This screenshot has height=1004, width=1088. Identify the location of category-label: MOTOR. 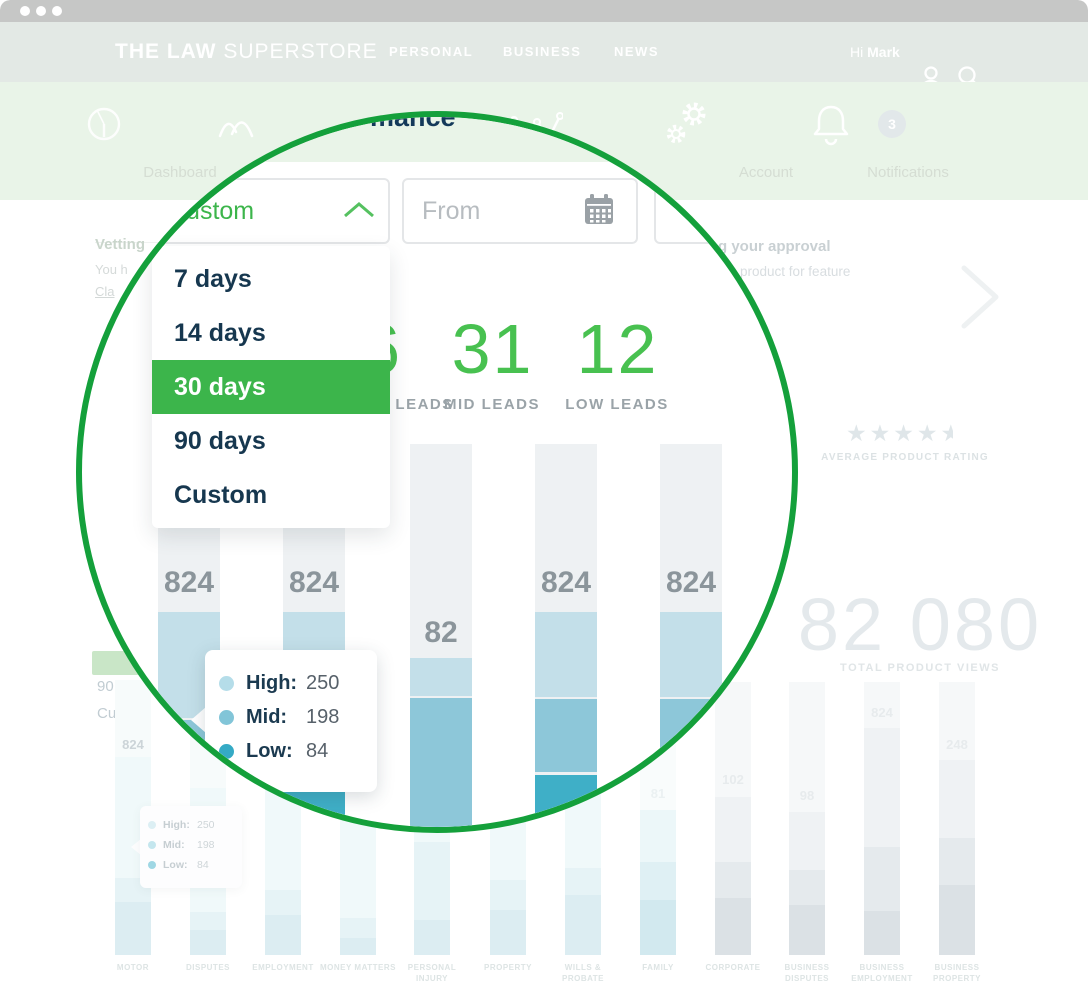
(133, 967).